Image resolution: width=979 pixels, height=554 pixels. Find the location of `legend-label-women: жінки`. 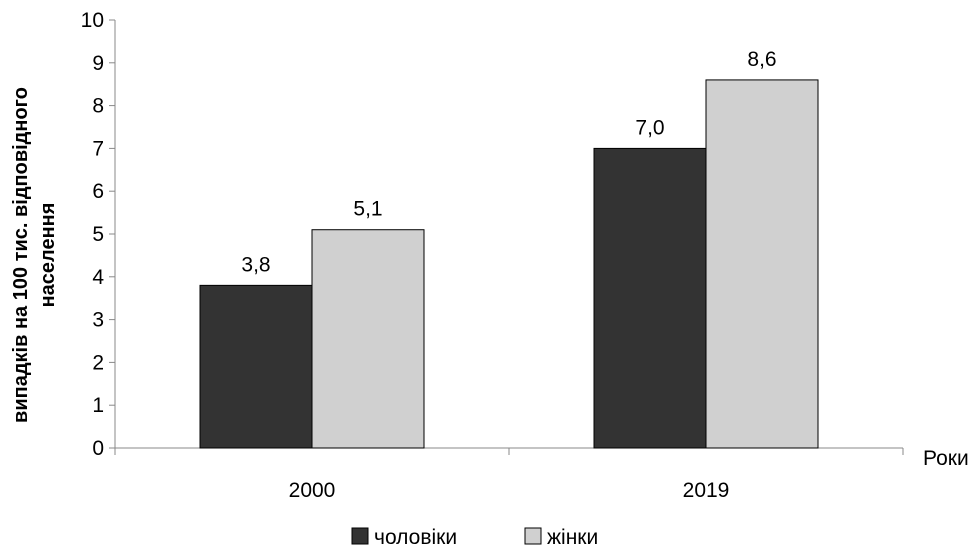

legend-label-women: жінки is located at coordinates (572, 537).